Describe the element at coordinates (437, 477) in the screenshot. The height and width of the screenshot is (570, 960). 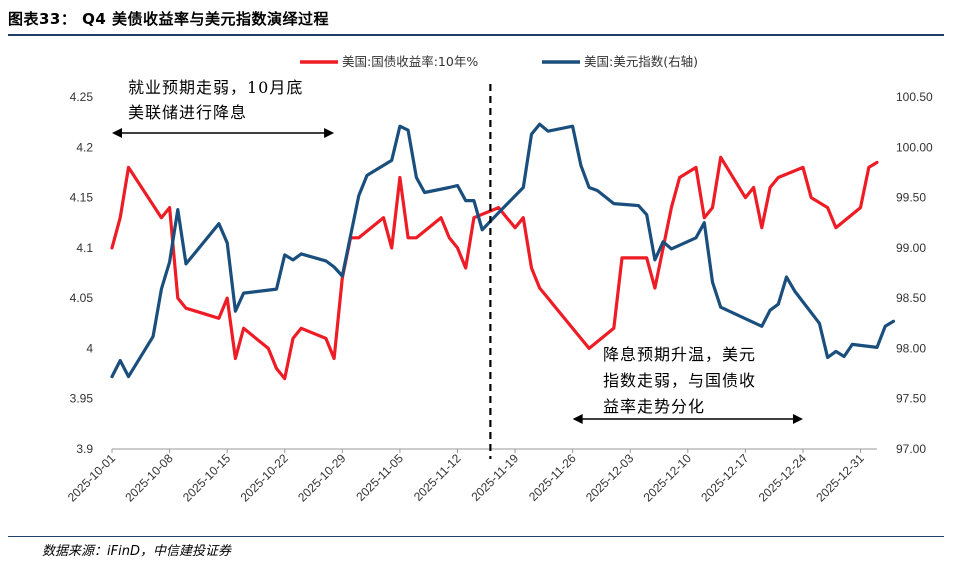
I see `x-tick-label: 2025-11-12` at that location.